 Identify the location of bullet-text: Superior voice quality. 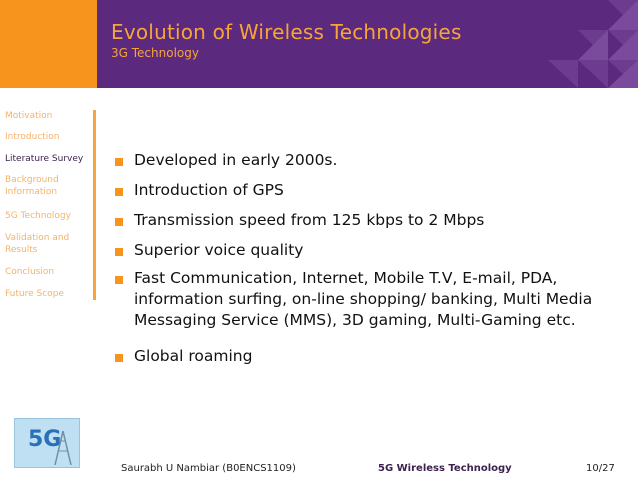
(219, 250).